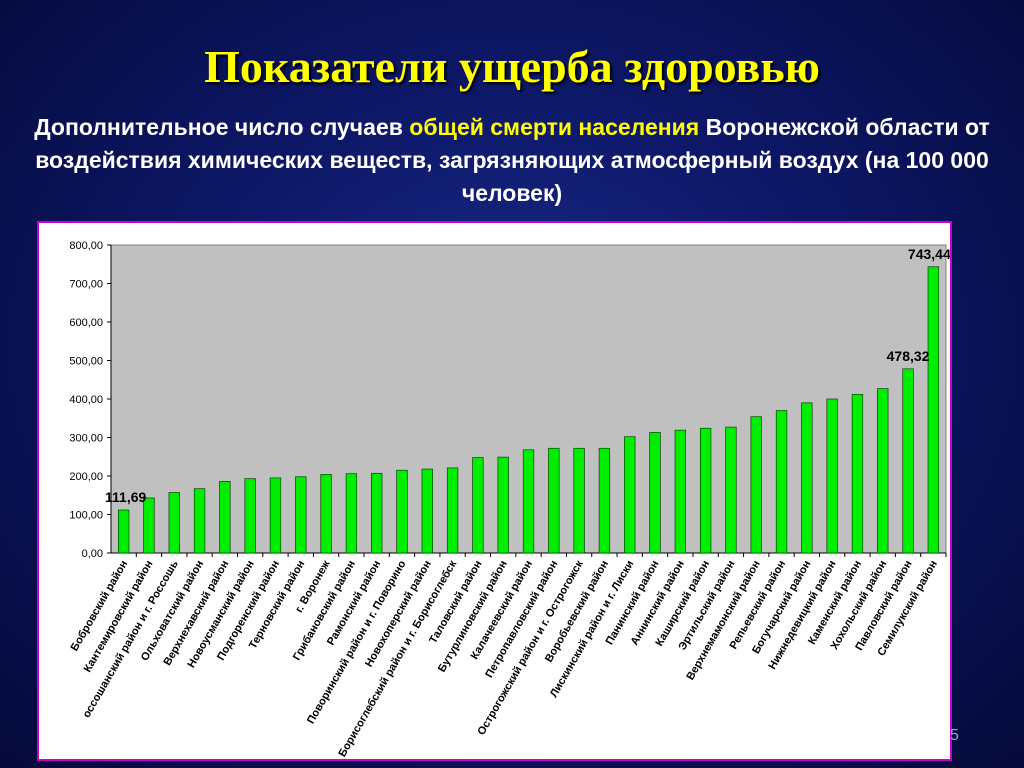 This screenshot has width=1024, height=768. What do you see at coordinates (554, 127) in the screenshot?
I see `subtitle-highlight: общей смерти населения` at bounding box center [554, 127].